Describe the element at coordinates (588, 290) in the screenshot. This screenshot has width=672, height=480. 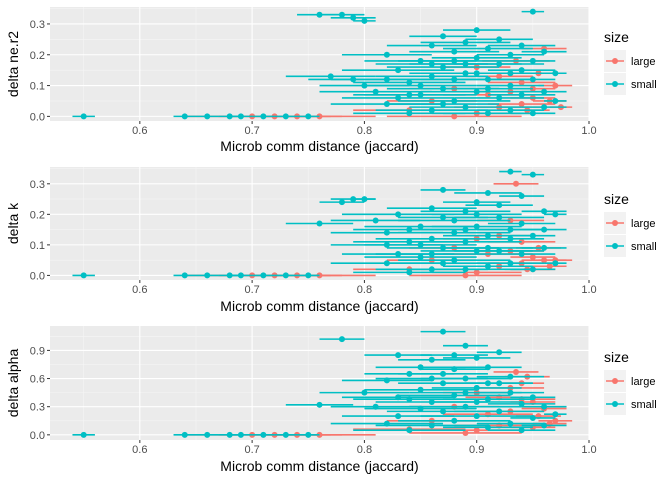
I see `x-tick-label: 1.0` at that location.